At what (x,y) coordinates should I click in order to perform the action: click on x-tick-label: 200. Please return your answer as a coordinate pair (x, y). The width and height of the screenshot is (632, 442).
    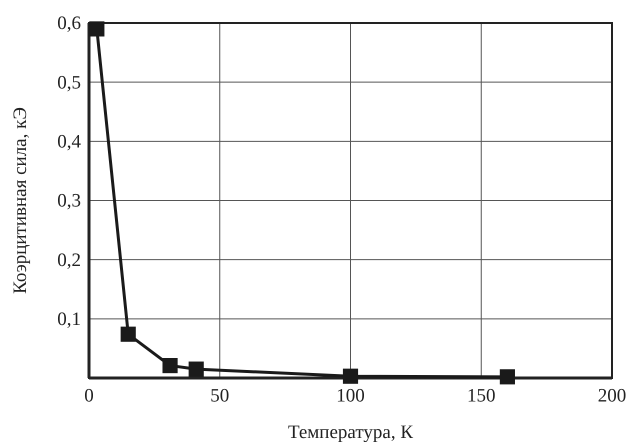
    Looking at the image, I should click on (612, 395).